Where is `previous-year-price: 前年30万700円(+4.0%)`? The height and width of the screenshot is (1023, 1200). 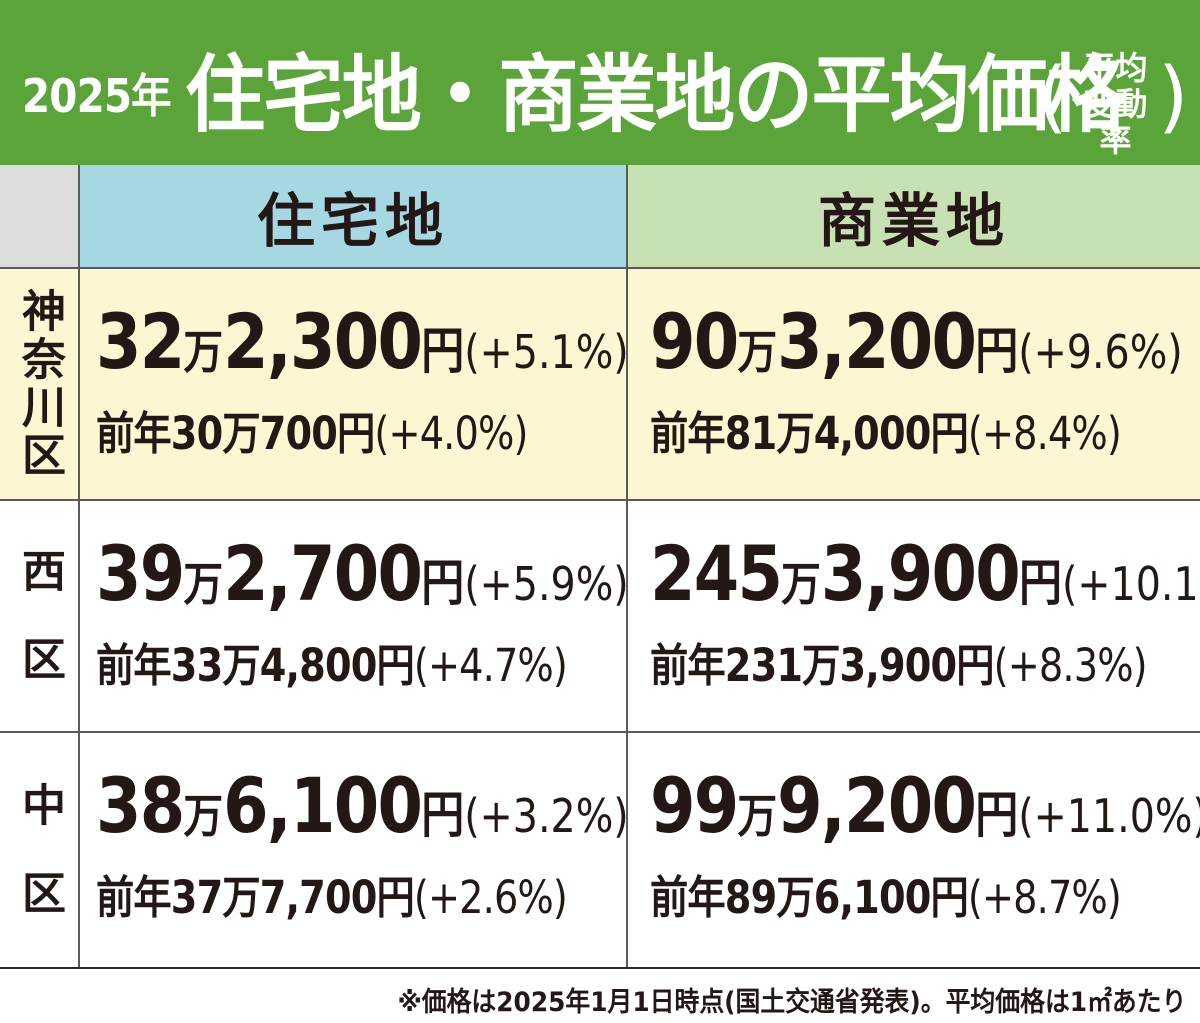
previous-year-price: 前年30万700円(+4.0%) is located at coordinates (312, 429).